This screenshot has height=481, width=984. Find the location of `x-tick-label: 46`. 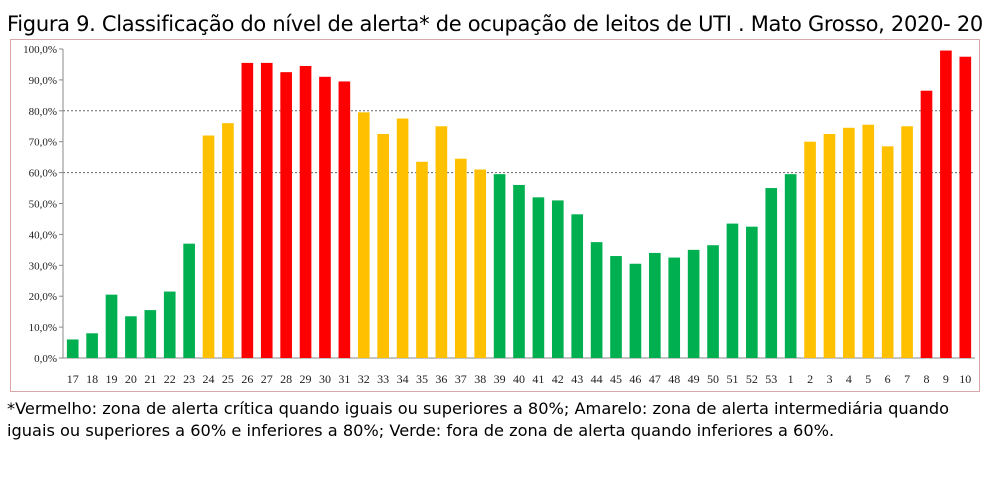

x-tick-label: 46 is located at coordinates (635, 379).